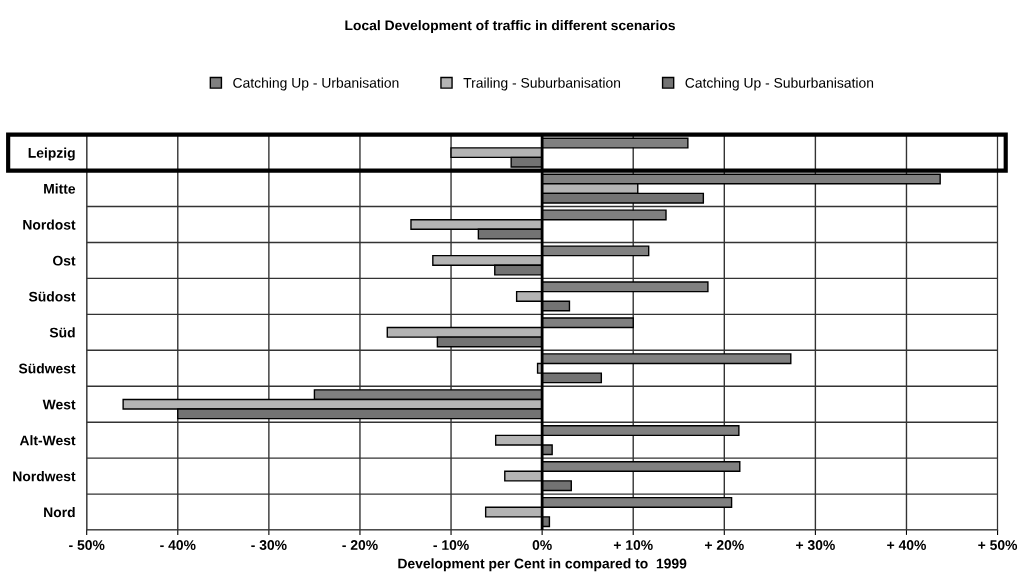 This screenshot has width=1020, height=573. I want to click on legend-label: Catching Up - Suburbanisation, so click(779, 84).